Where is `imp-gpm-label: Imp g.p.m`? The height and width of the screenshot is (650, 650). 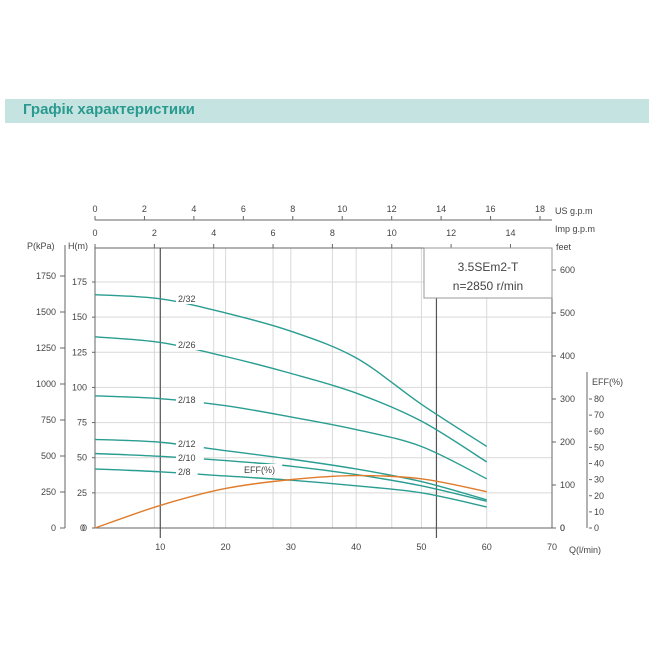 imp-gpm-label: Imp g.p.m is located at coordinates (575, 229).